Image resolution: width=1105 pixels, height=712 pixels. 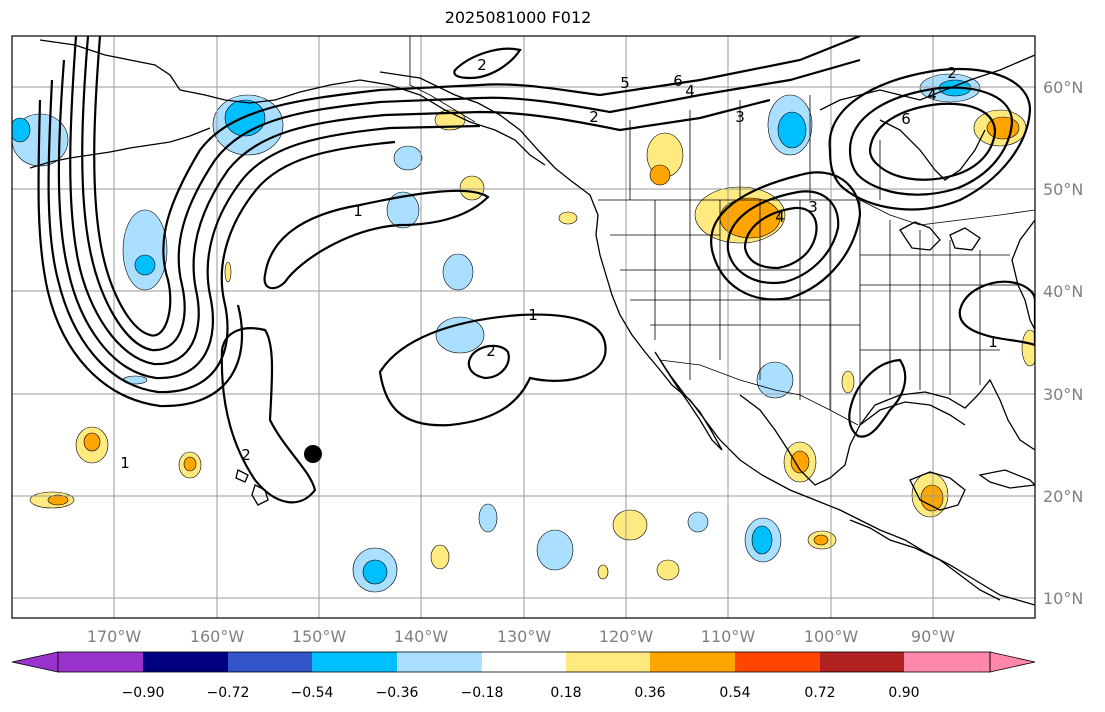 What do you see at coordinates (397, 693) in the screenshot?
I see `colorbar-tick-label: −0.36` at bounding box center [397, 693].